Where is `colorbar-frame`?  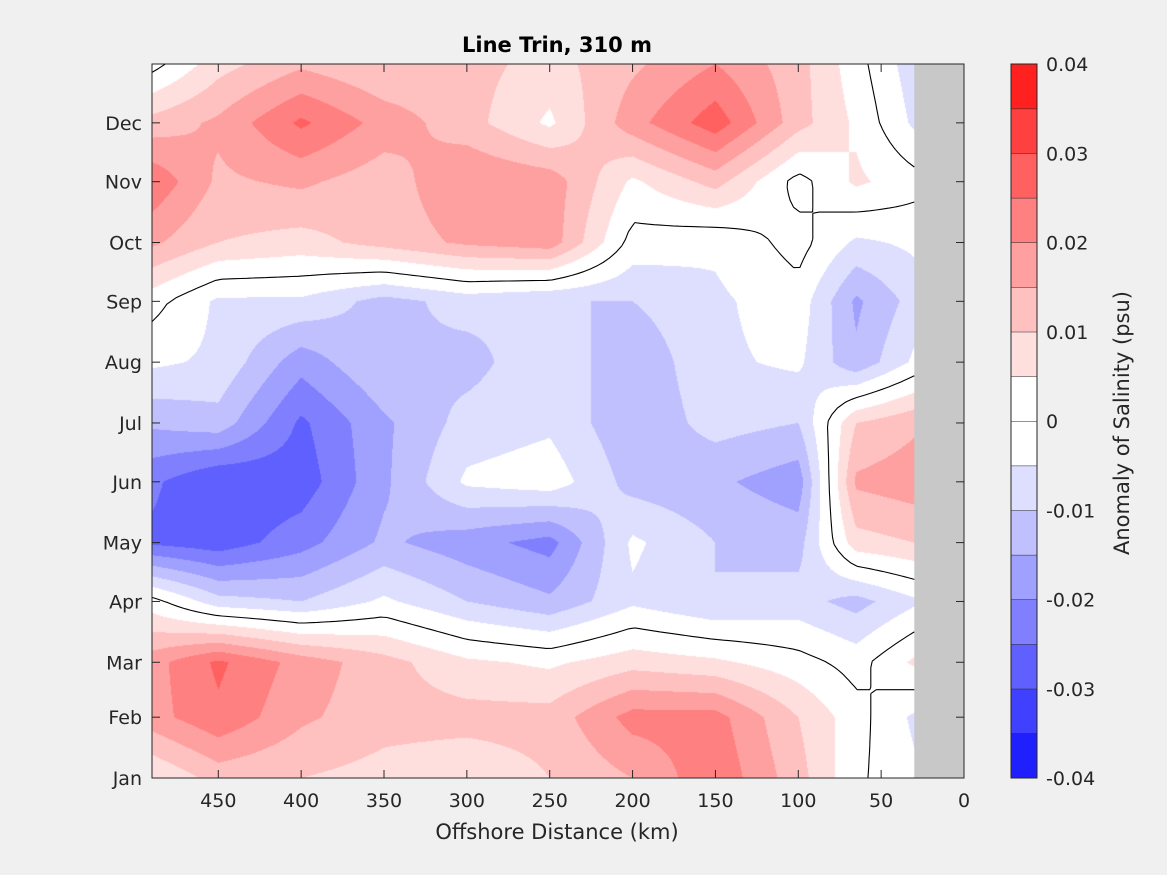 colorbar-frame is located at coordinates (1024, 421).